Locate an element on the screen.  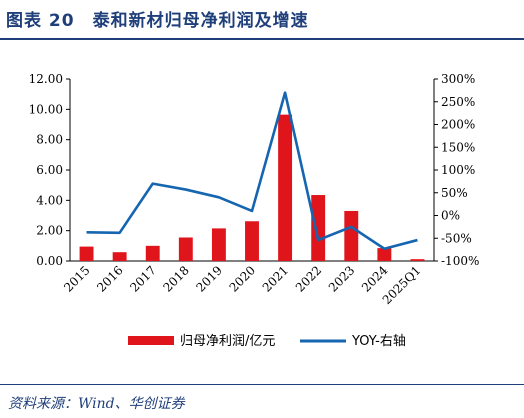
x-tick-label: 2016 is located at coordinates (109, 278).